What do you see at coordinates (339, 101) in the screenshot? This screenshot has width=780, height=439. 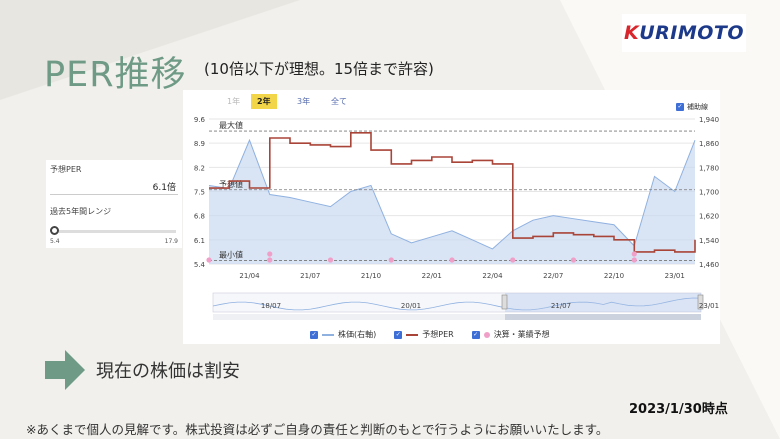 I see `tab-all: 全て` at bounding box center [339, 101].